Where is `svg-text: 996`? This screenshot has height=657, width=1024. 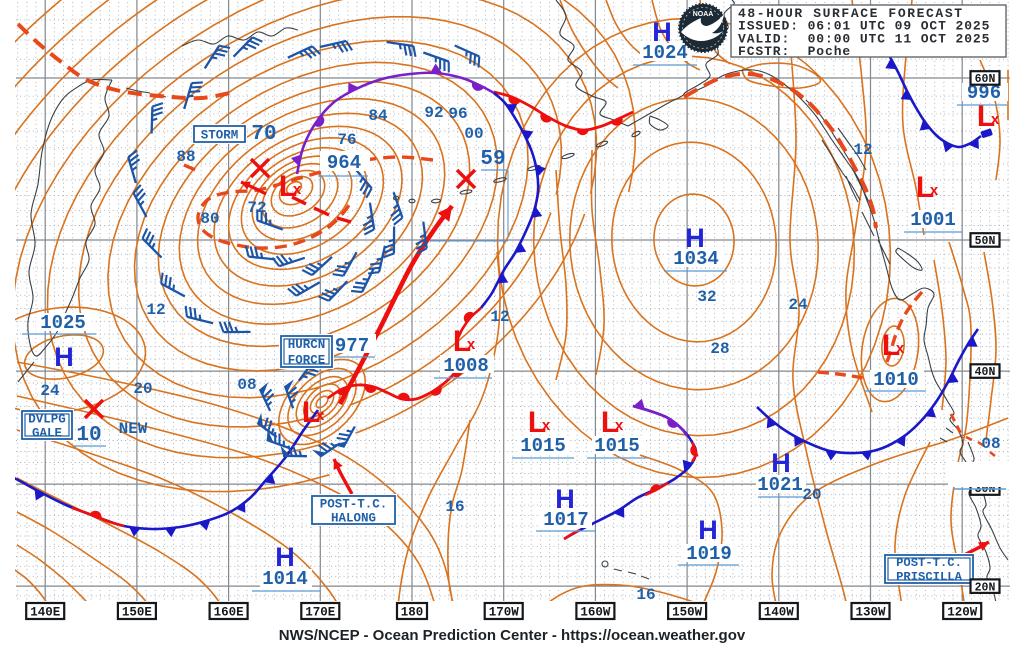 svg-text: 996 is located at coordinates (984, 93).